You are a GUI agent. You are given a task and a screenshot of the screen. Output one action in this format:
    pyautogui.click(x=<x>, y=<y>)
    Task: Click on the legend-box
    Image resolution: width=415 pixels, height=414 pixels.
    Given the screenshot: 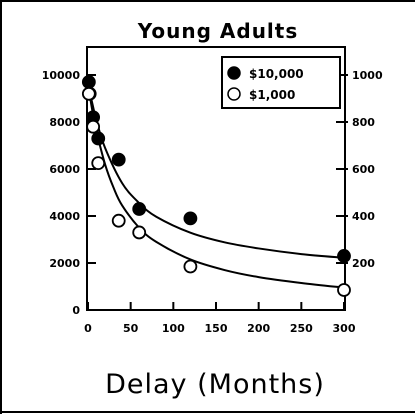 What is the action you would take?
    pyautogui.click(x=281, y=82)
    